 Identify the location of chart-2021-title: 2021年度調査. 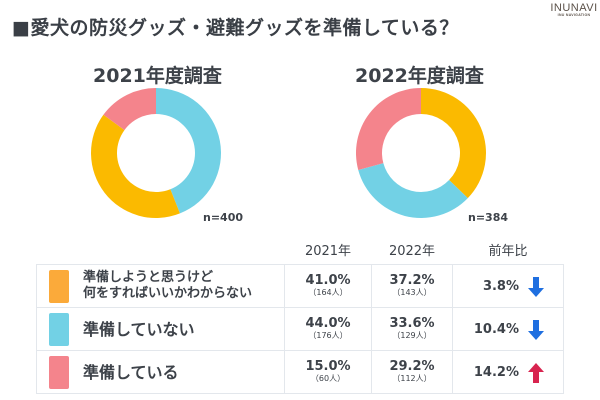
(157, 76).